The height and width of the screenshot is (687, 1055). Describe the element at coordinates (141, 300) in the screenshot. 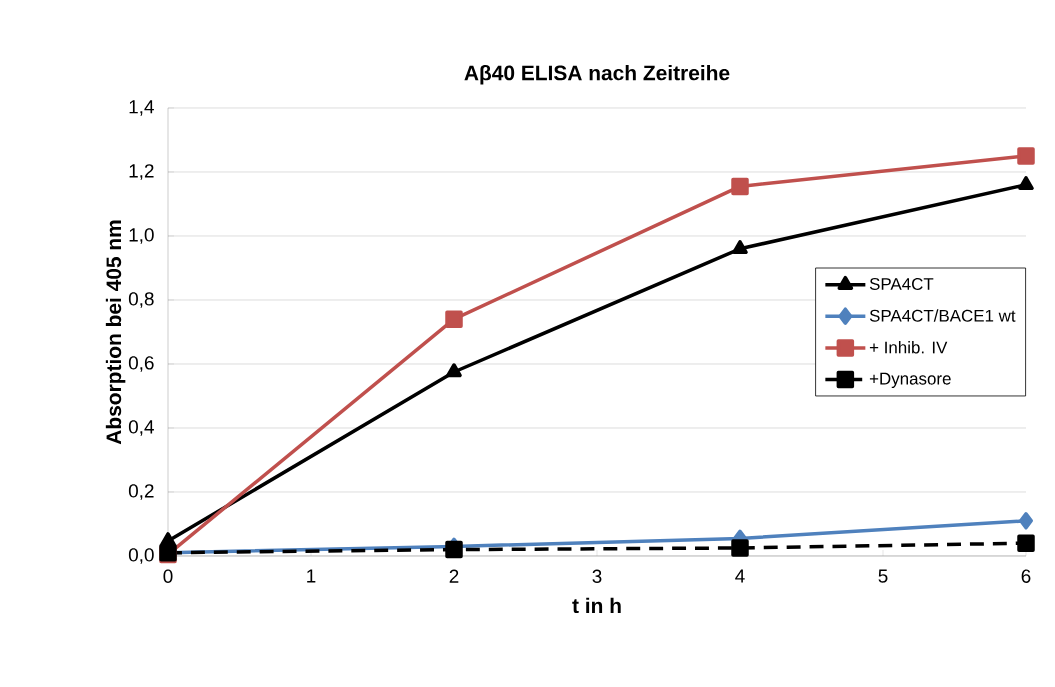

I see `y-tick-label: 0,8` at that location.